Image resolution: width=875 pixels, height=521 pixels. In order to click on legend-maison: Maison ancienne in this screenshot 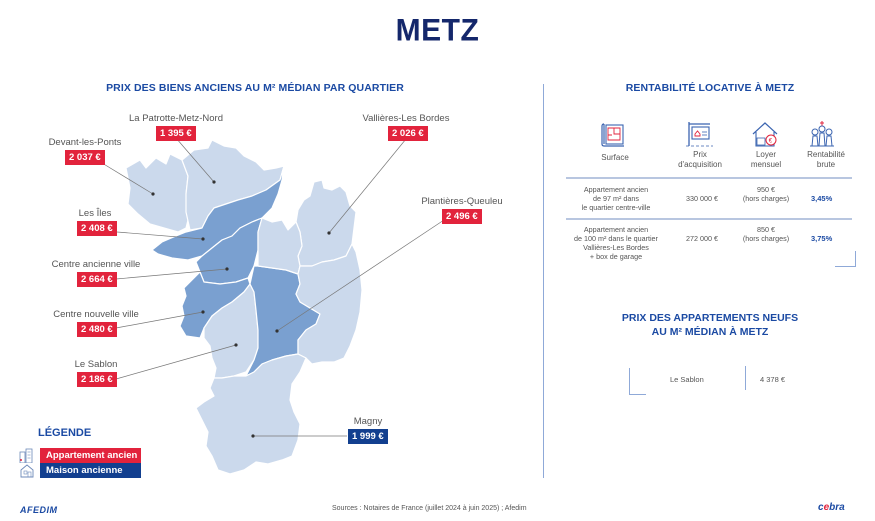, I will do `click(90, 470)`.